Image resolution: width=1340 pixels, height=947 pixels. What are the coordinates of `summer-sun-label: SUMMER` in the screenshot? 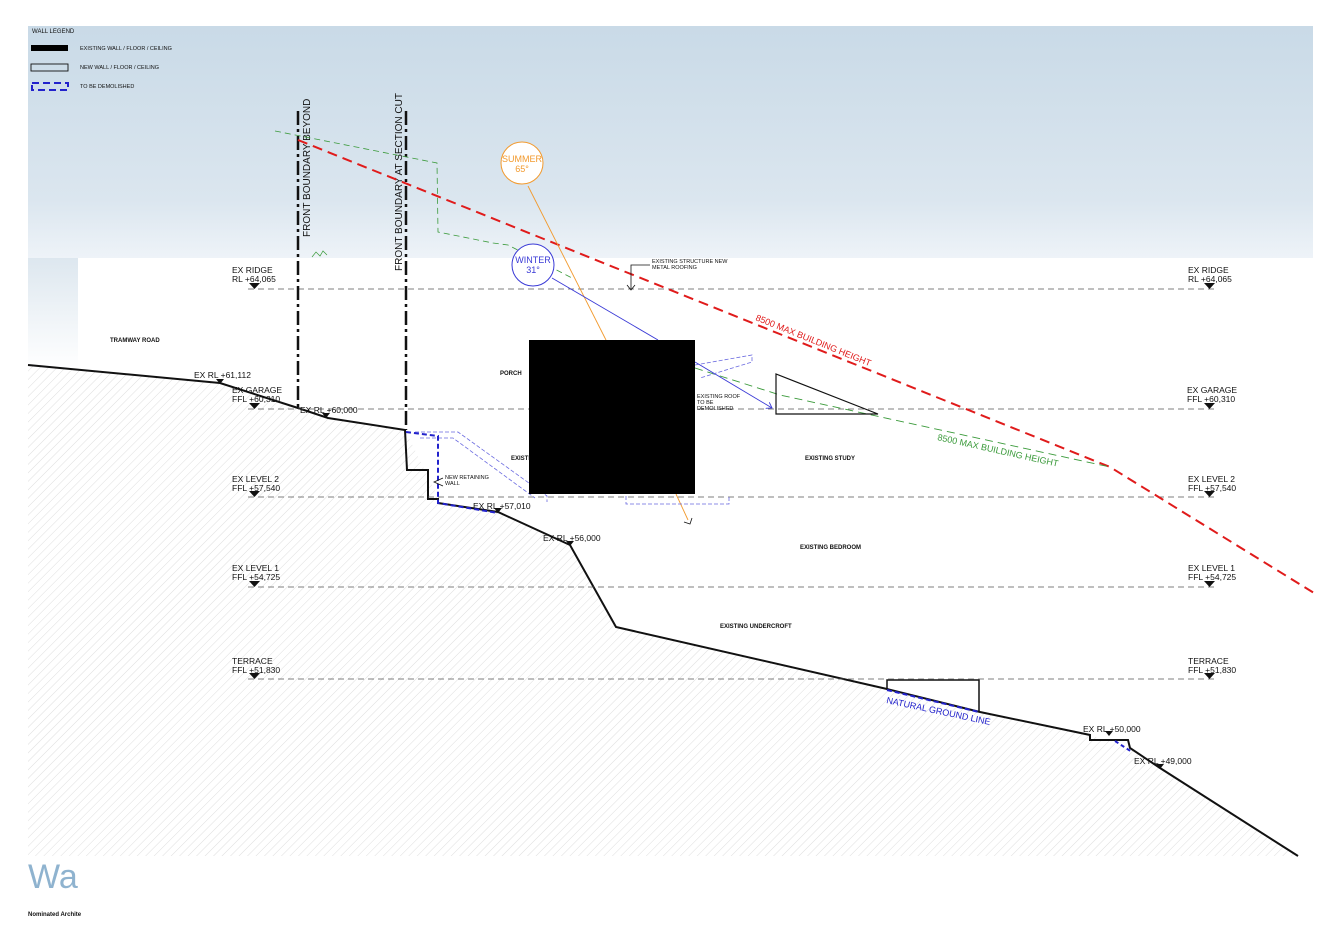 It's located at (522, 159).